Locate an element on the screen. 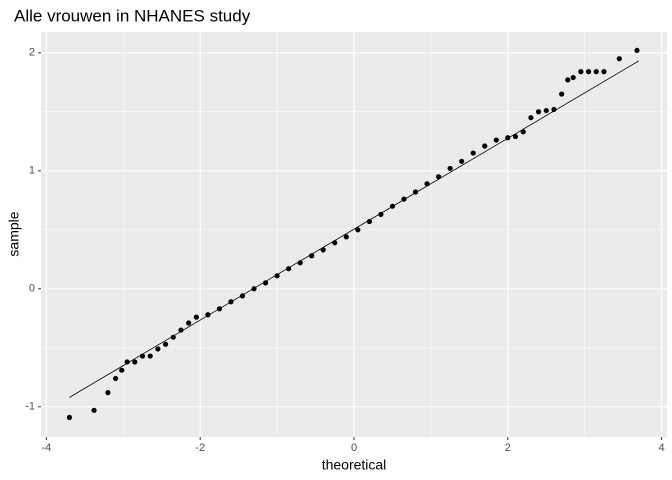 Image resolution: width=672 pixels, height=480 pixels. y-tick-label: -1 is located at coordinates (30, 407).